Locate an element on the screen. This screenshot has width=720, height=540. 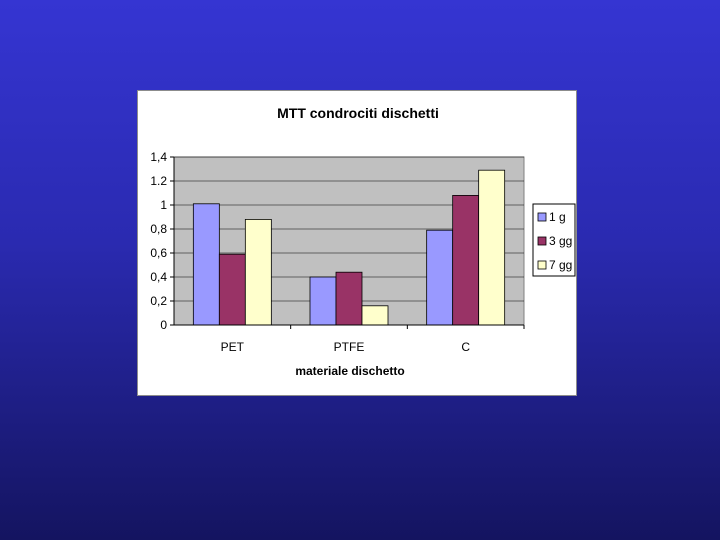
bars is located at coordinates (349, 247).